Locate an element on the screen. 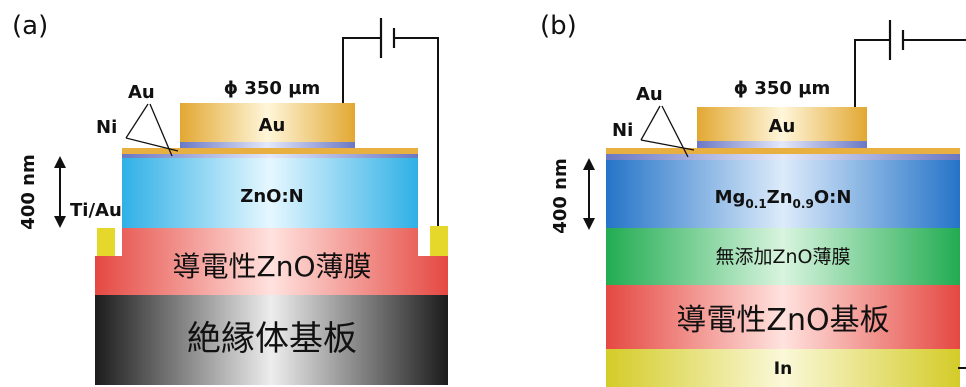 The height and width of the screenshot is (387, 966). conductive-zno-substrate is located at coordinates (783, 317).